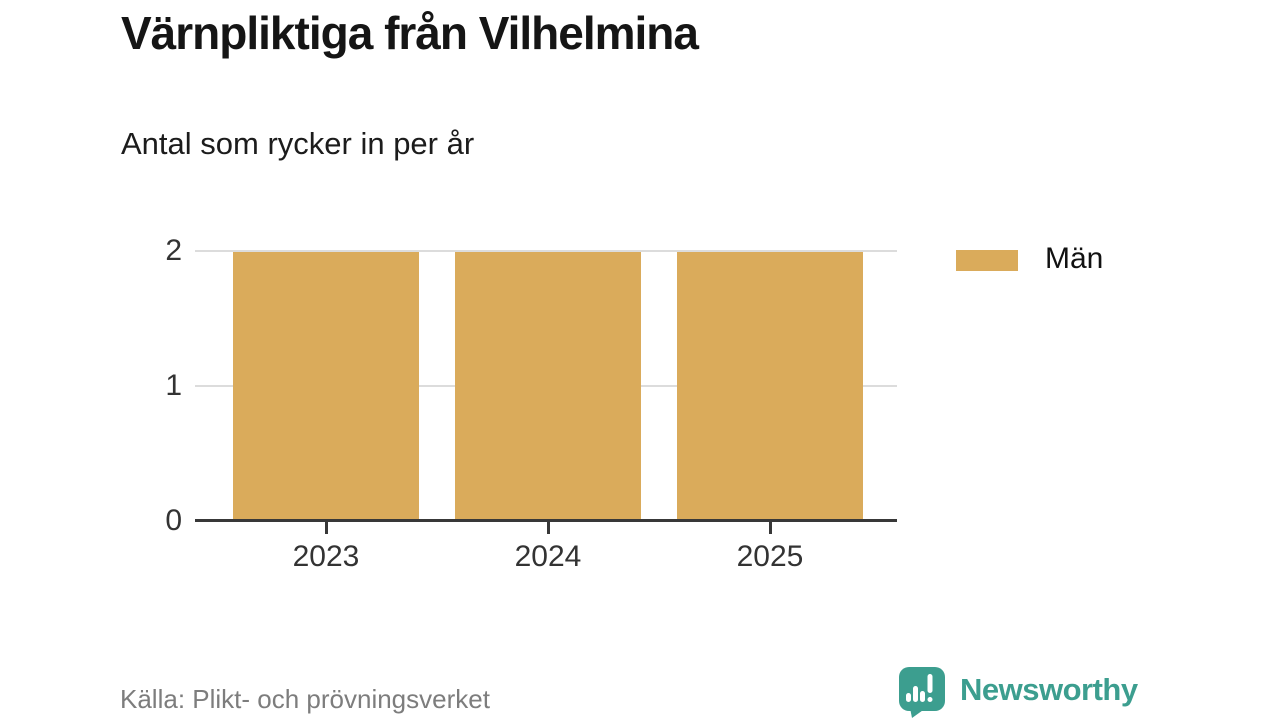 The image size is (1280, 720). Describe the element at coordinates (173, 520) in the screenshot. I see `y-tick-label: 0` at that location.